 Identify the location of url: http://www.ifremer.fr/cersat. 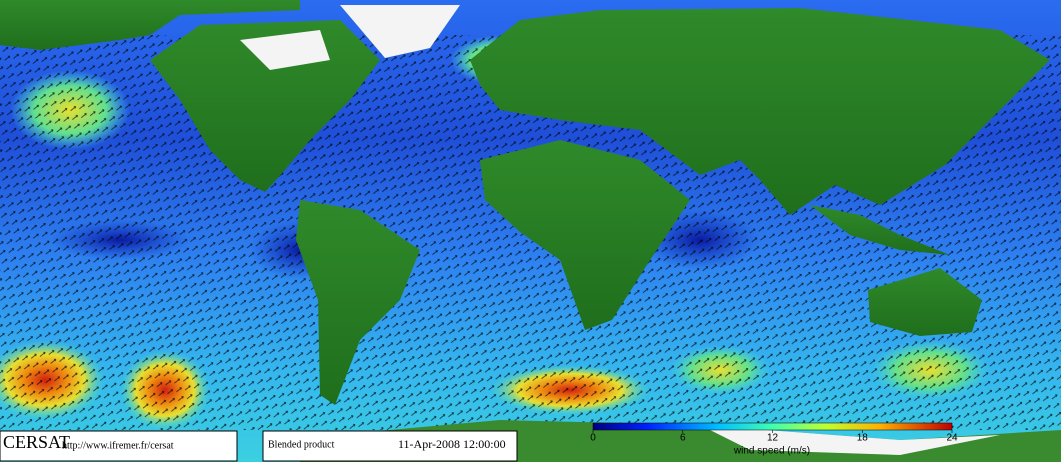
(118, 445).